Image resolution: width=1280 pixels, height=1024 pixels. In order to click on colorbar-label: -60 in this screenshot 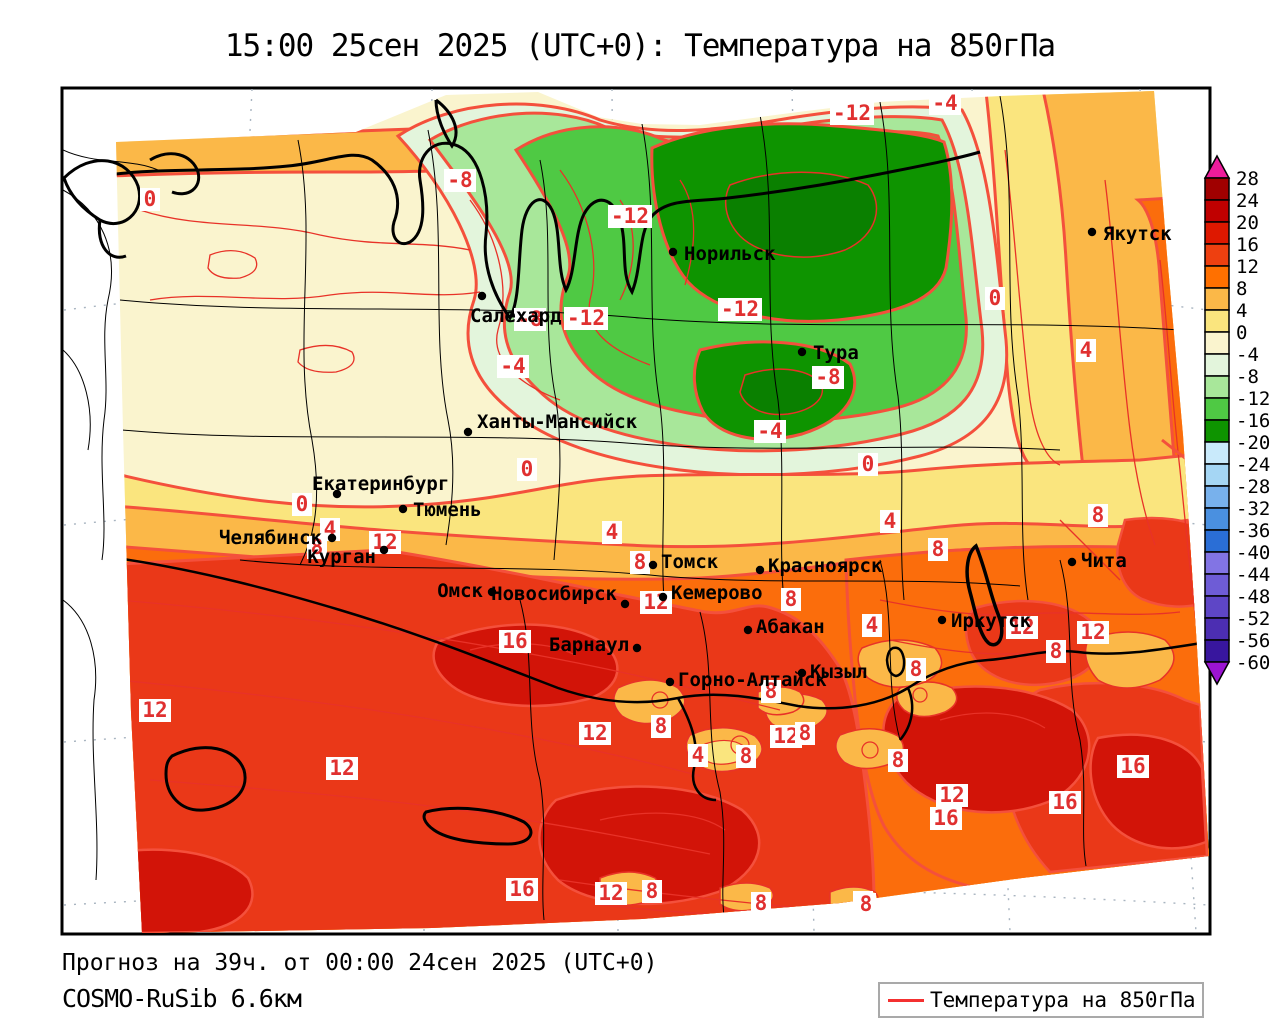, I will do `click(1253, 663)`.